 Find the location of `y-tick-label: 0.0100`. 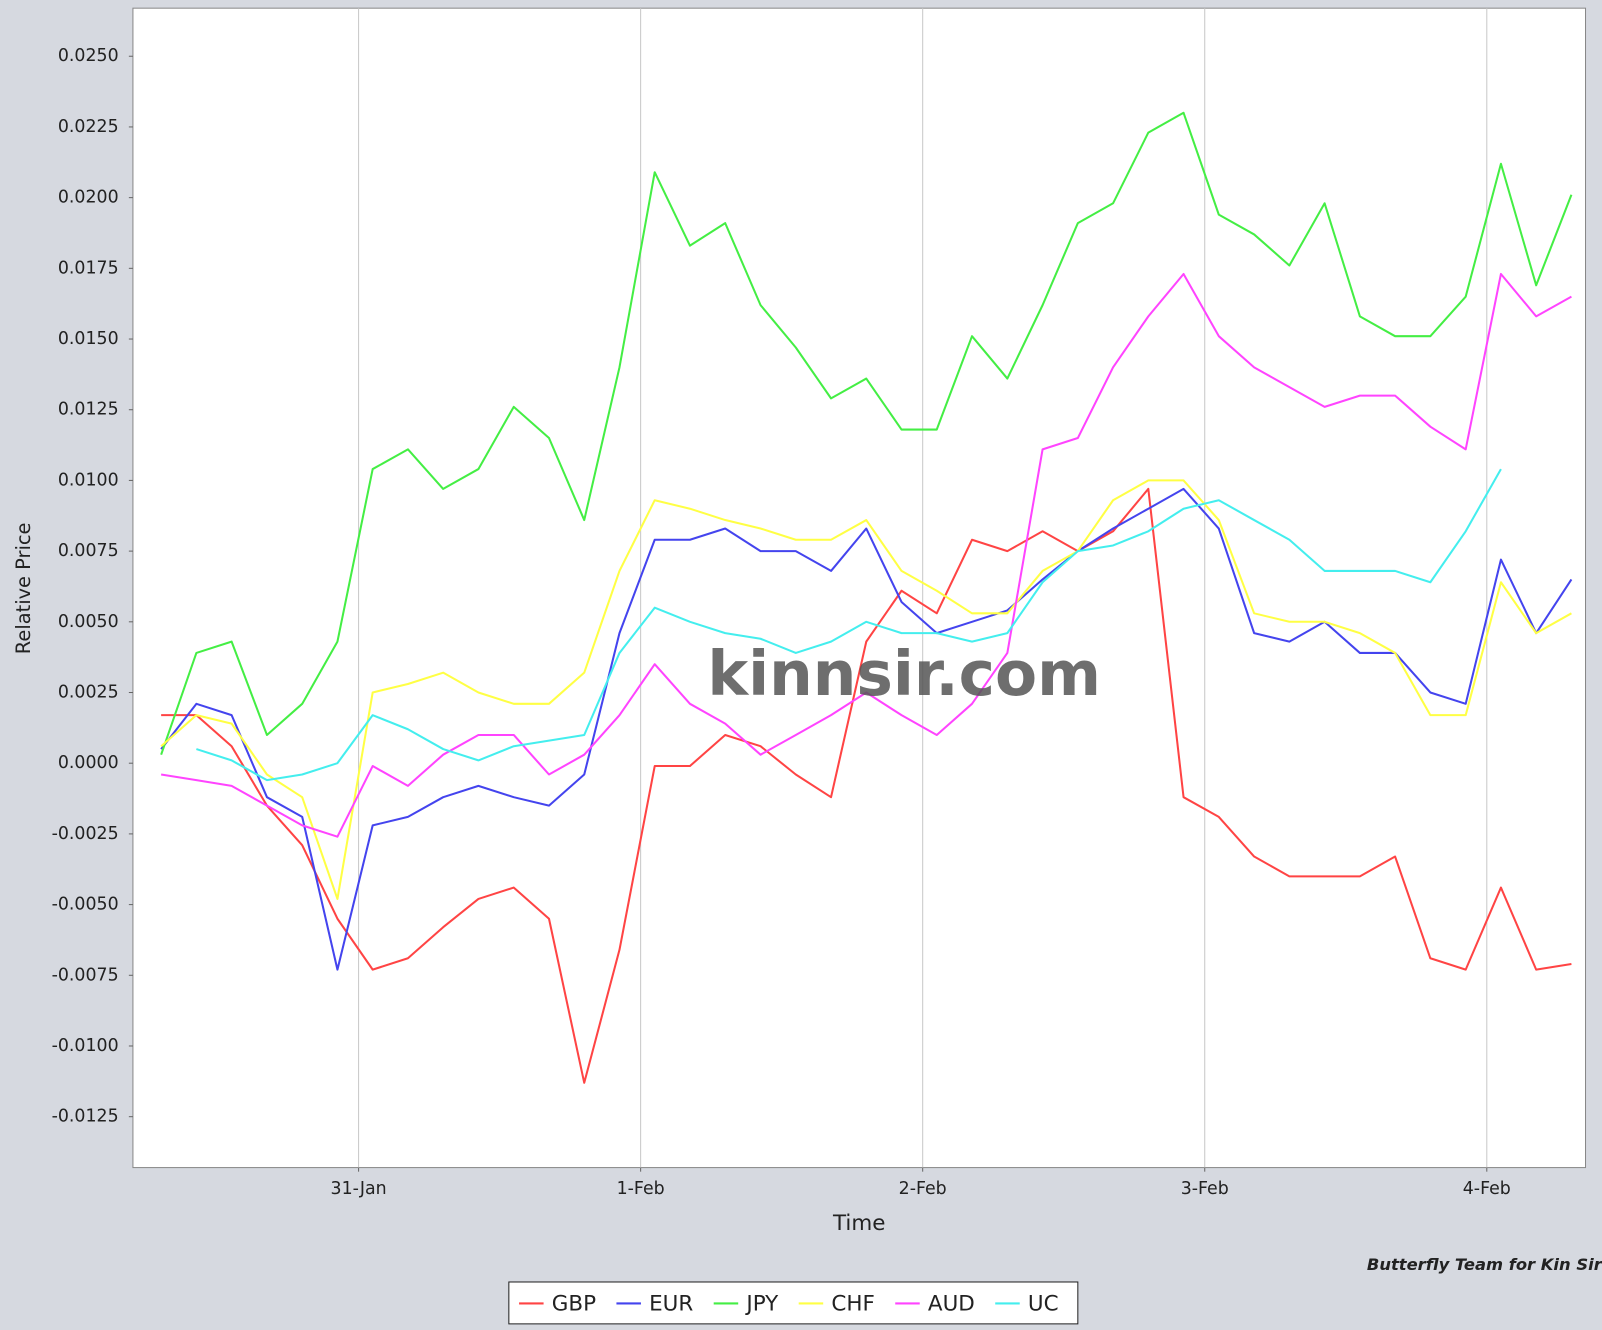

y-tick-label: 0.0100 is located at coordinates (88, 480).